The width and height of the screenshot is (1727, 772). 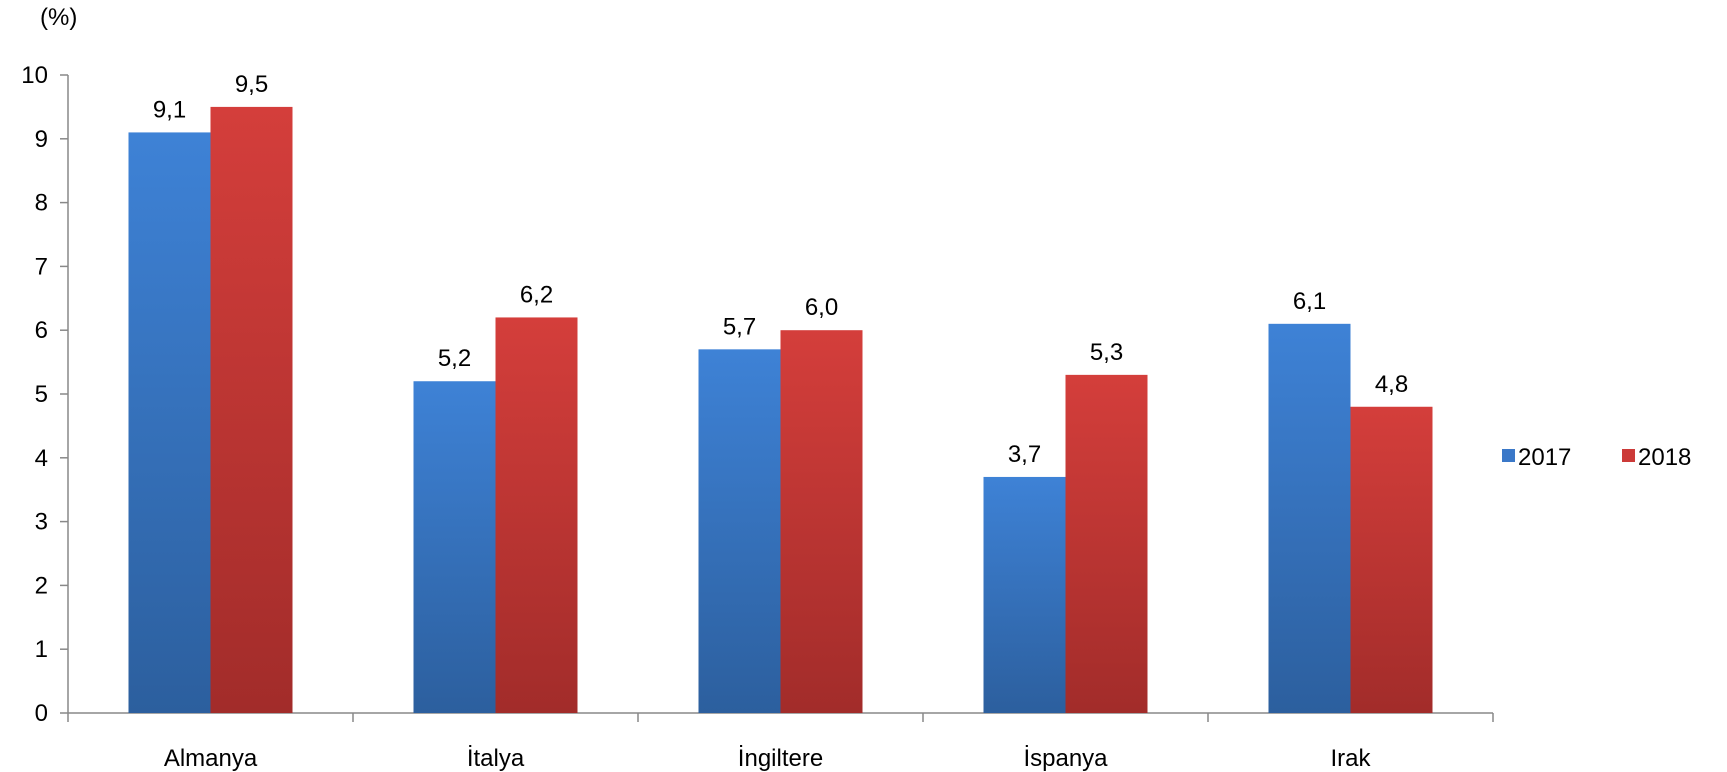 I want to click on x-category-label: Almanya, so click(x=211, y=758).